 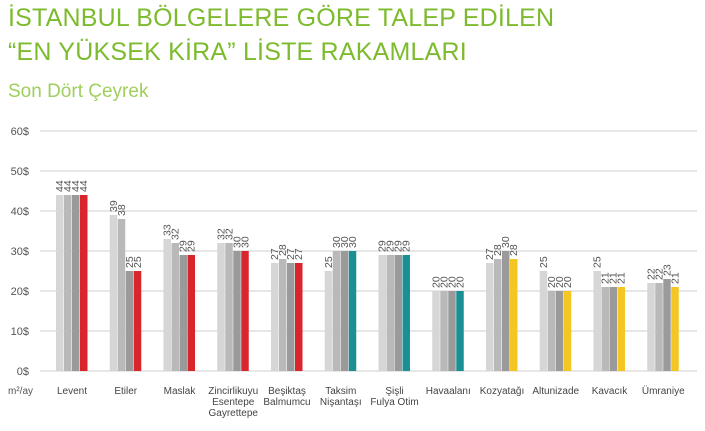 I want to click on y-tick-label: 30$, so click(x=20, y=252).